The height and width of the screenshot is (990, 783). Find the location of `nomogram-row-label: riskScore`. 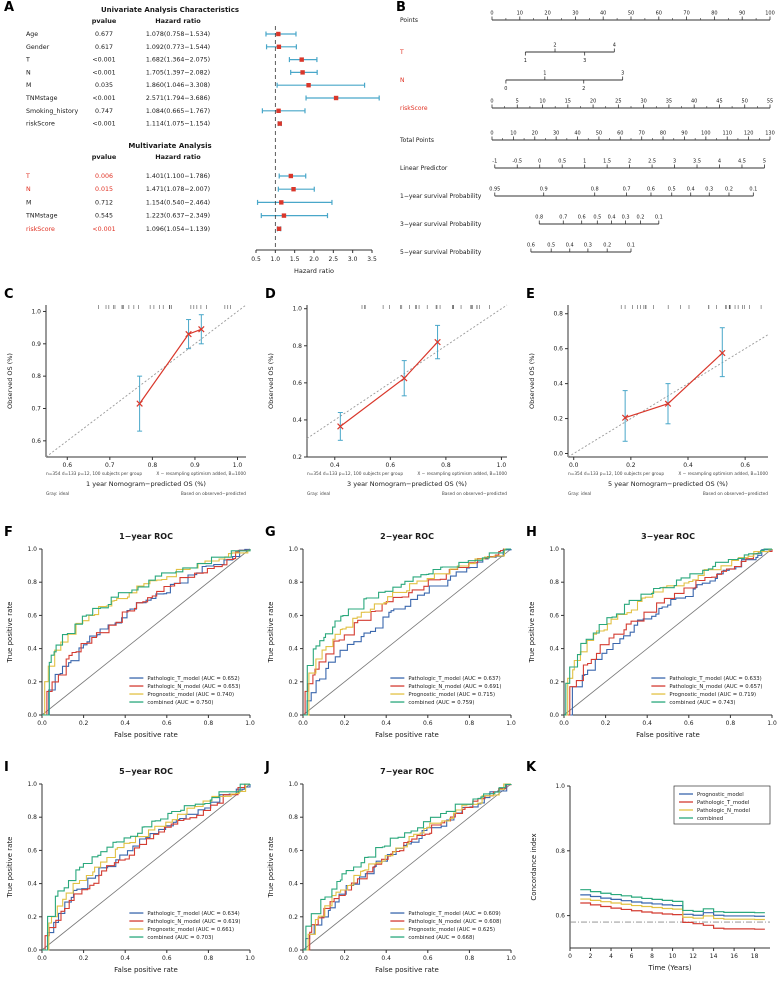

nomogram-row-label: riskScore is located at coordinates (414, 108).